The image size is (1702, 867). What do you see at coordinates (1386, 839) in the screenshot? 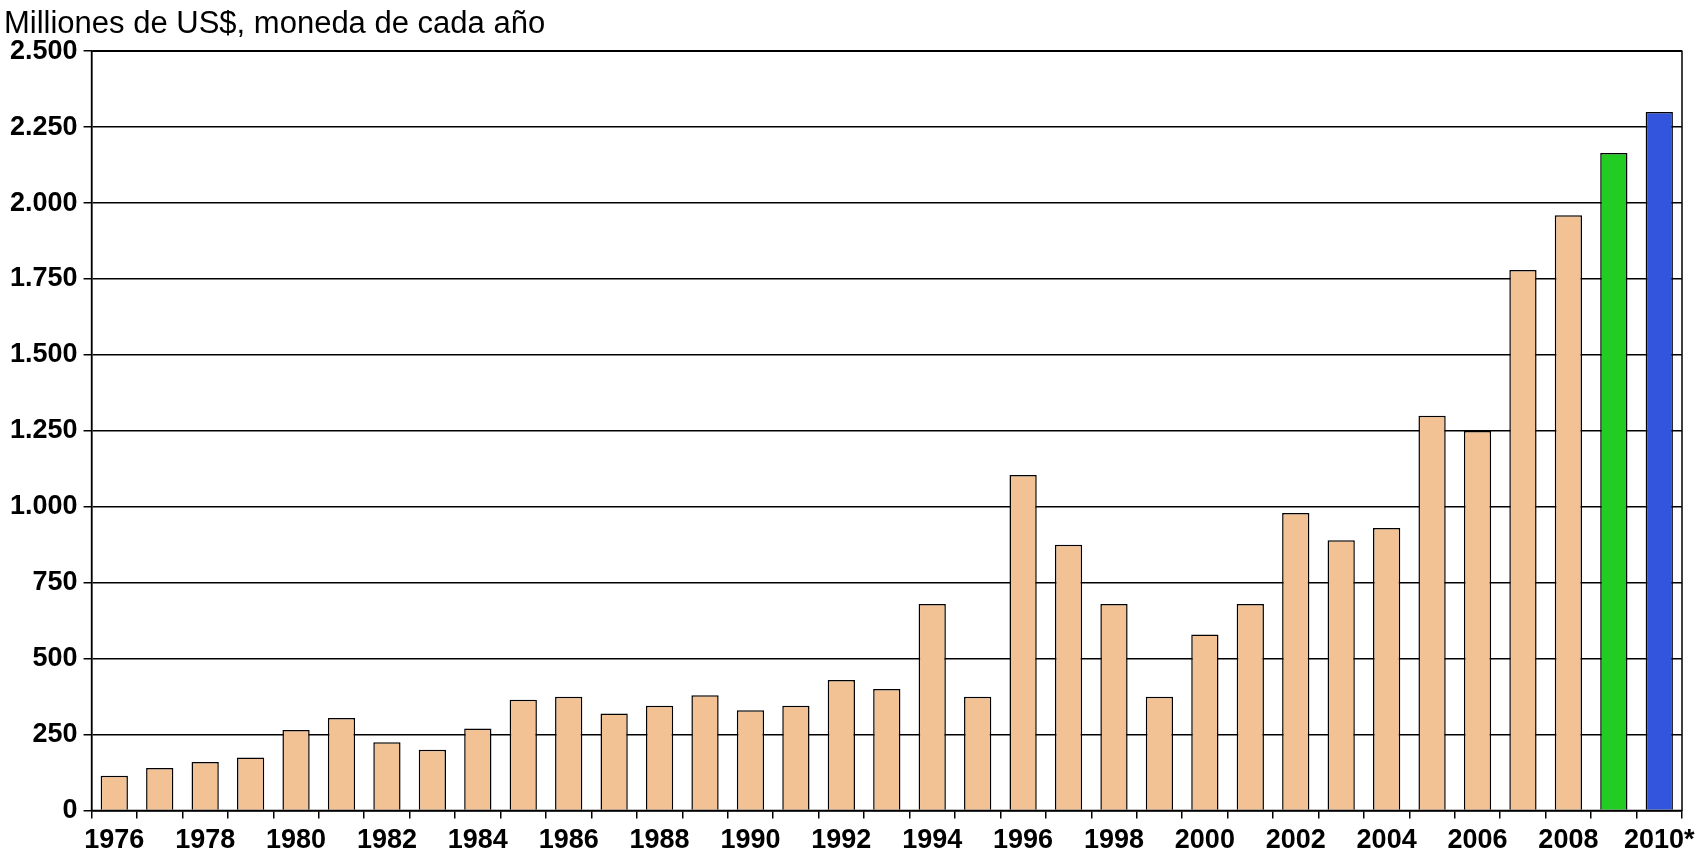
I see `x-tick-label: 2004` at bounding box center [1386, 839].